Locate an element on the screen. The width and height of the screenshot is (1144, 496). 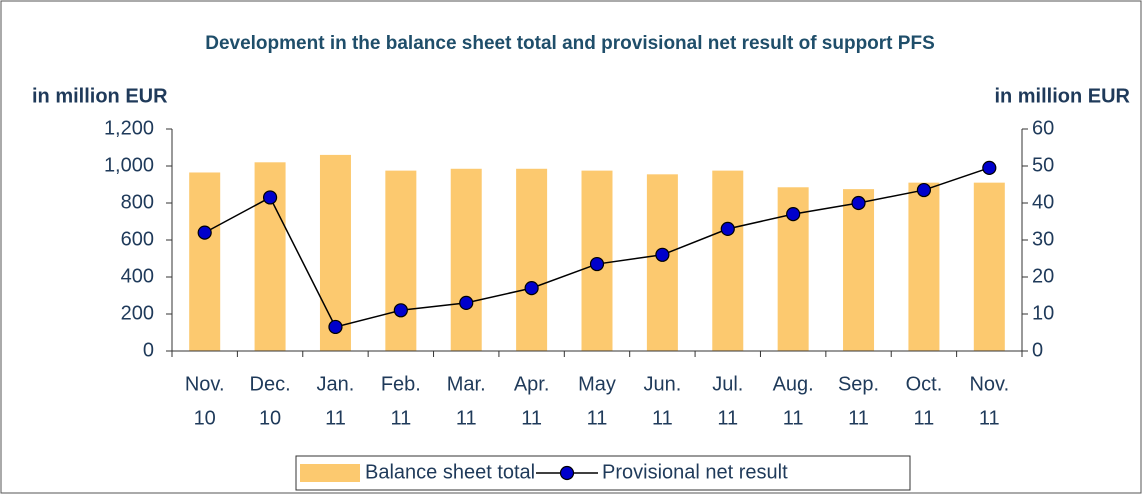
y-tick-label: 1,000 is located at coordinates (129, 165).